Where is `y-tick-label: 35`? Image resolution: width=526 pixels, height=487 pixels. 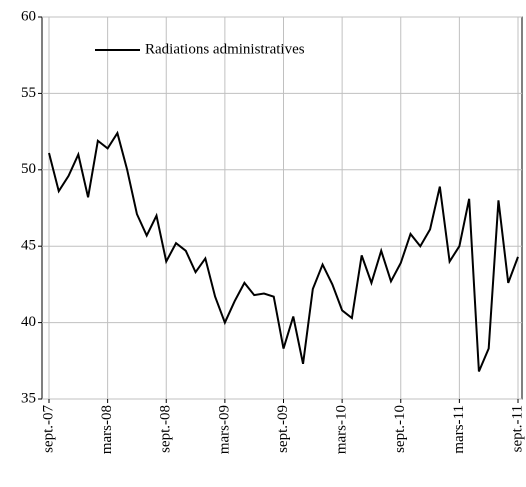
y-tick-label: 35 is located at coordinates (28, 398).